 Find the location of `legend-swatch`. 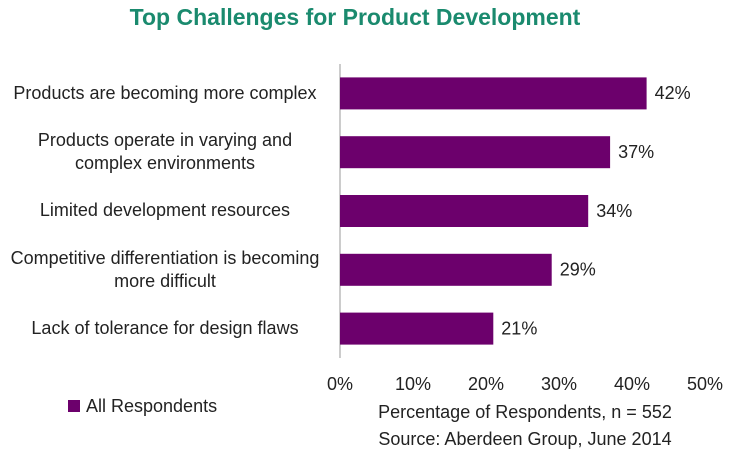

legend-swatch is located at coordinates (74, 406).